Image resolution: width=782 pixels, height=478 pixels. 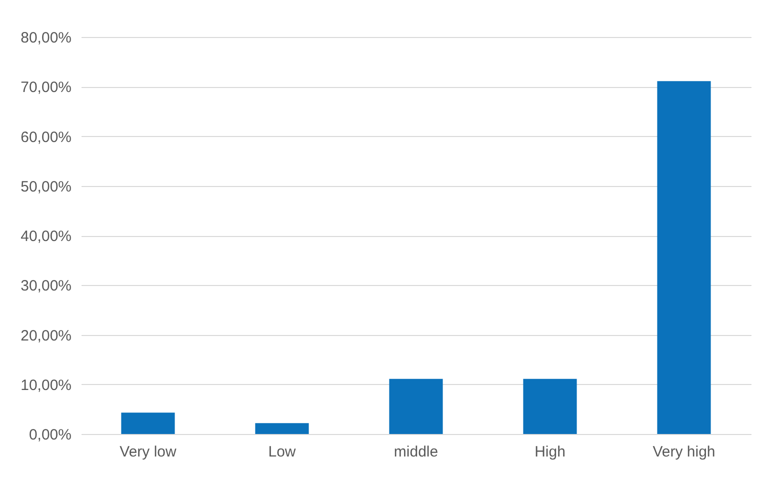 What do you see at coordinates (46, 137) in the screenshot?
I see `y-tick-label: 60,00%` at bounding box center [46, 137].